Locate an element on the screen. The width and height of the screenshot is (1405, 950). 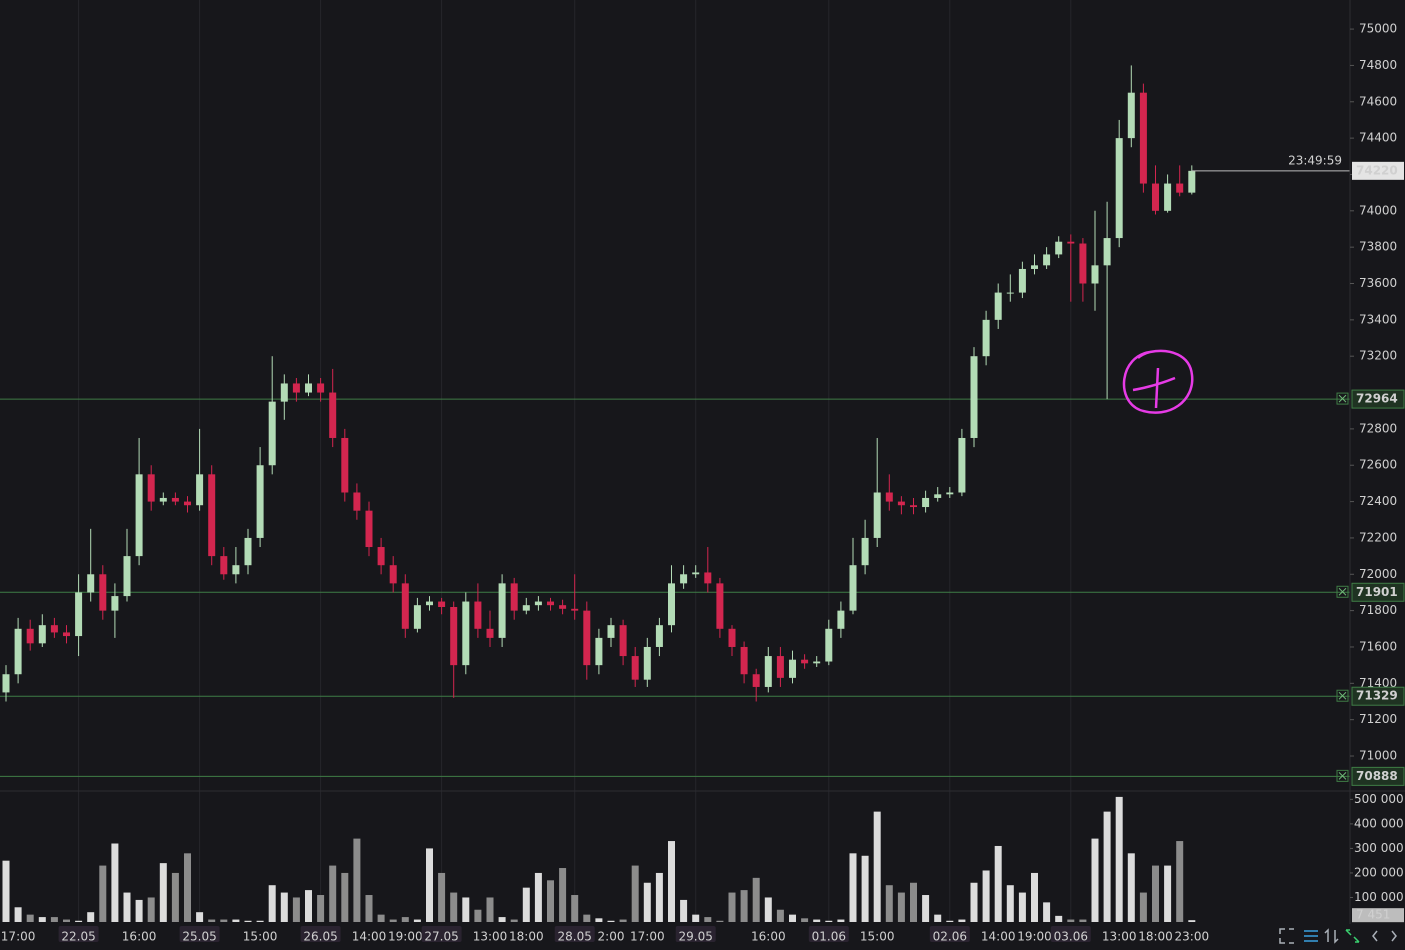
y-tick-label: 71200 is located at coordinates (1378, 719).